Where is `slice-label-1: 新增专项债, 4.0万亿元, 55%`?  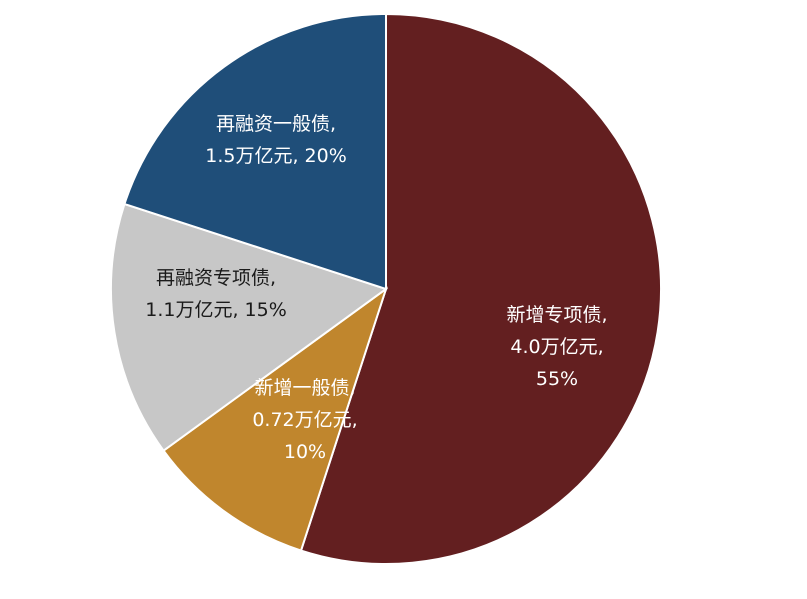
slice-label-1: 新增专项债, 4.0万亿元, 55% is located at coordinates (556, 347).